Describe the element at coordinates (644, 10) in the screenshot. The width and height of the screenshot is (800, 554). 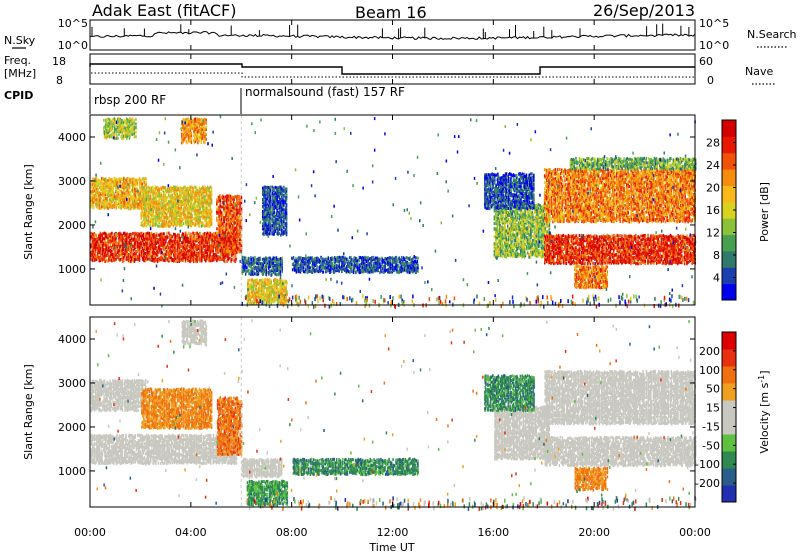
I see `date-title: 26/Sep/2013` at that location.